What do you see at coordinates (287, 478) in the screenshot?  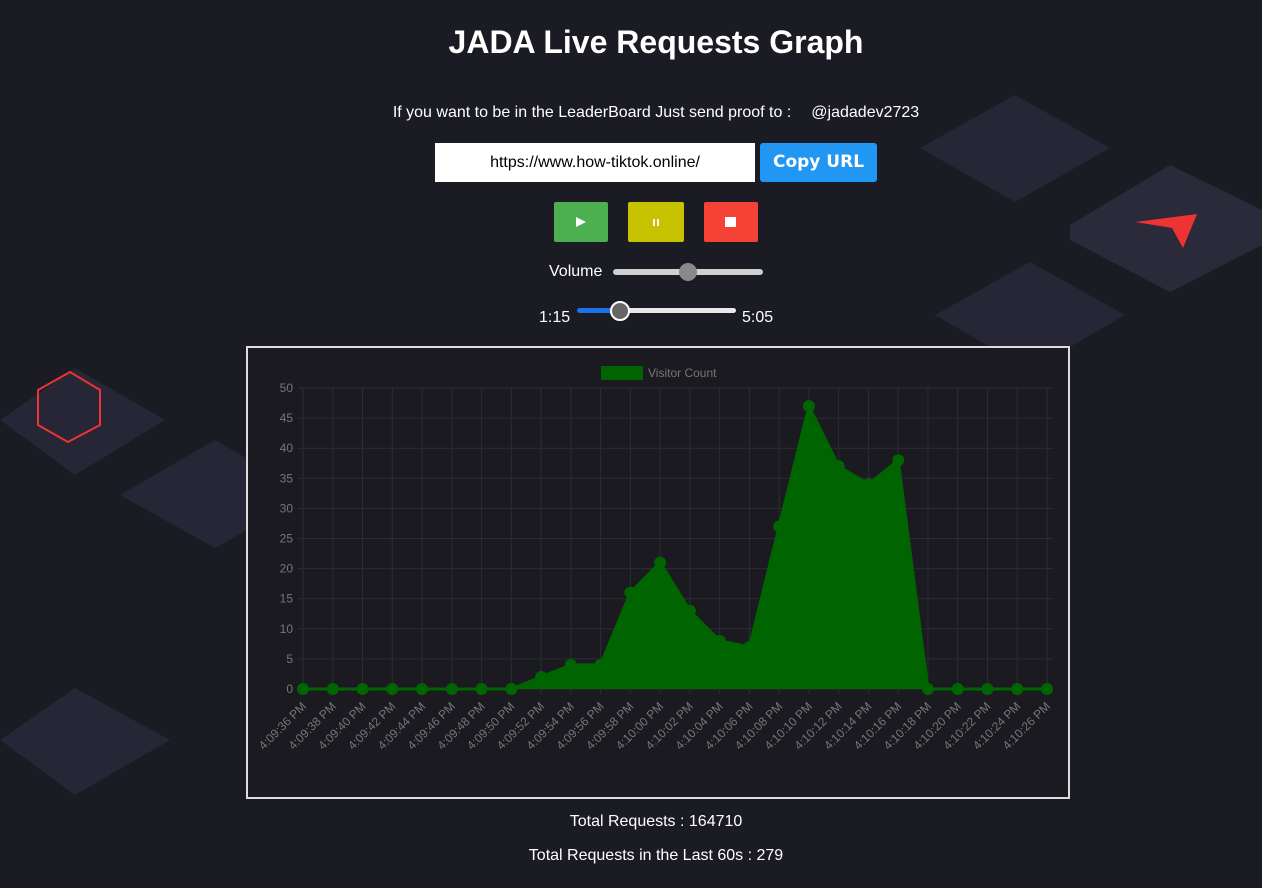 I see `y-tick-label: 35` at bounding box center [287, 478].